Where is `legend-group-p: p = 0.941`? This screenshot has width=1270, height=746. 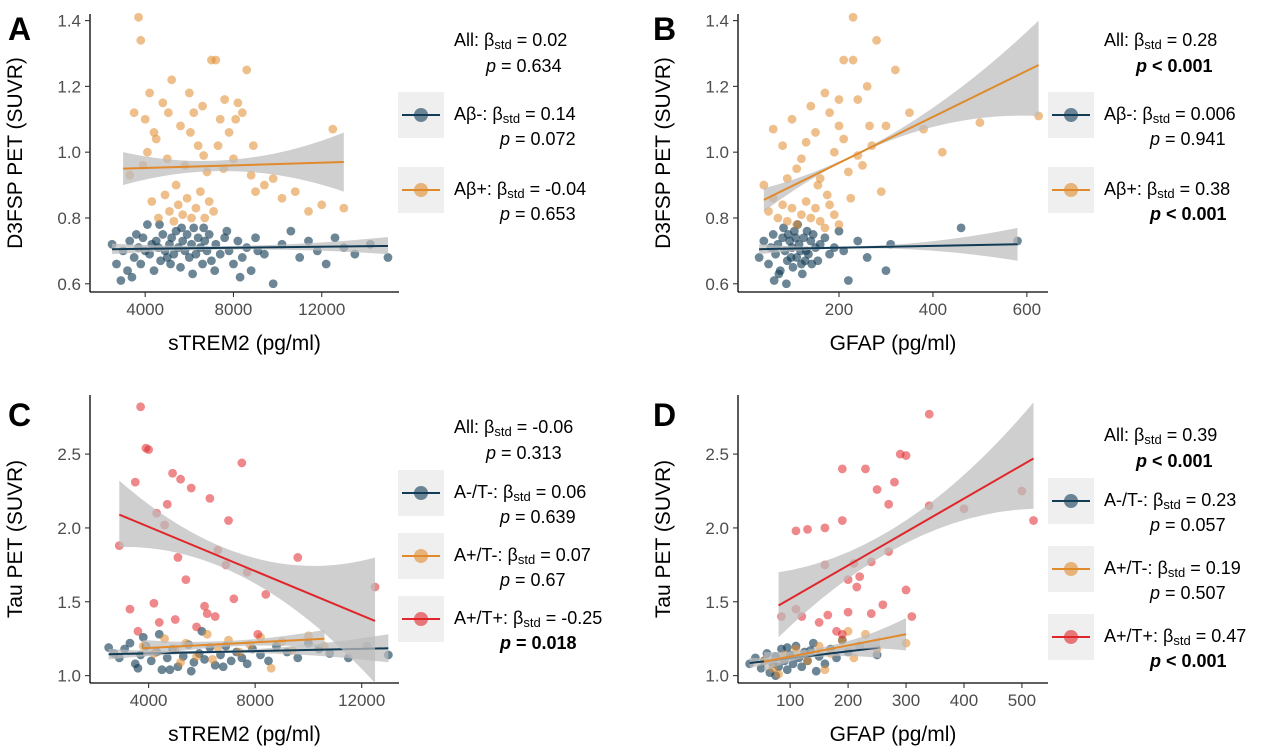
legend-group-p: p = 0.941 is located at coordinates (1187, 139).